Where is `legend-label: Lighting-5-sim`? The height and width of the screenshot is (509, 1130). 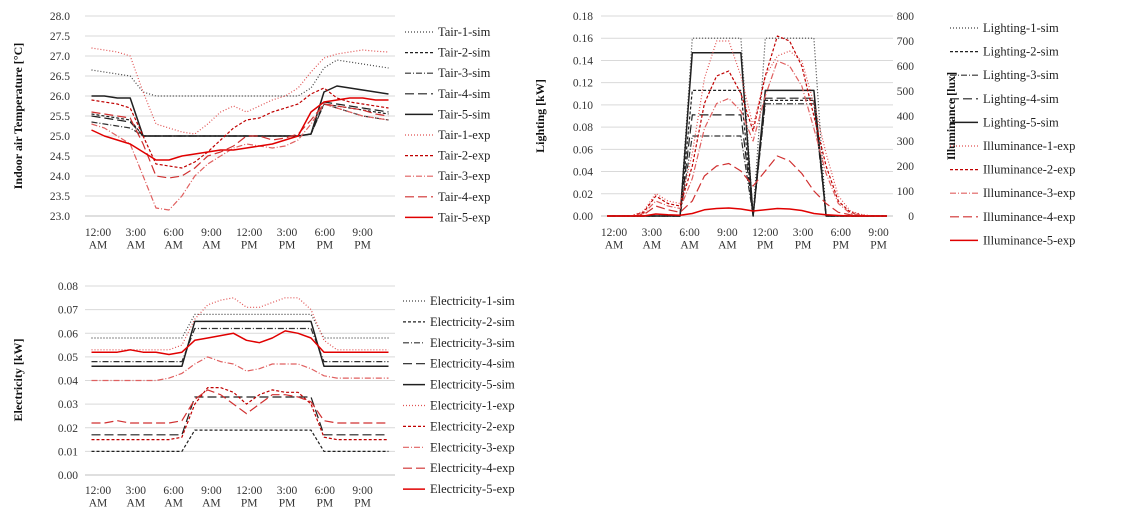
legend-label: Lighting-5-sim is located at coordinates (1021, 122).